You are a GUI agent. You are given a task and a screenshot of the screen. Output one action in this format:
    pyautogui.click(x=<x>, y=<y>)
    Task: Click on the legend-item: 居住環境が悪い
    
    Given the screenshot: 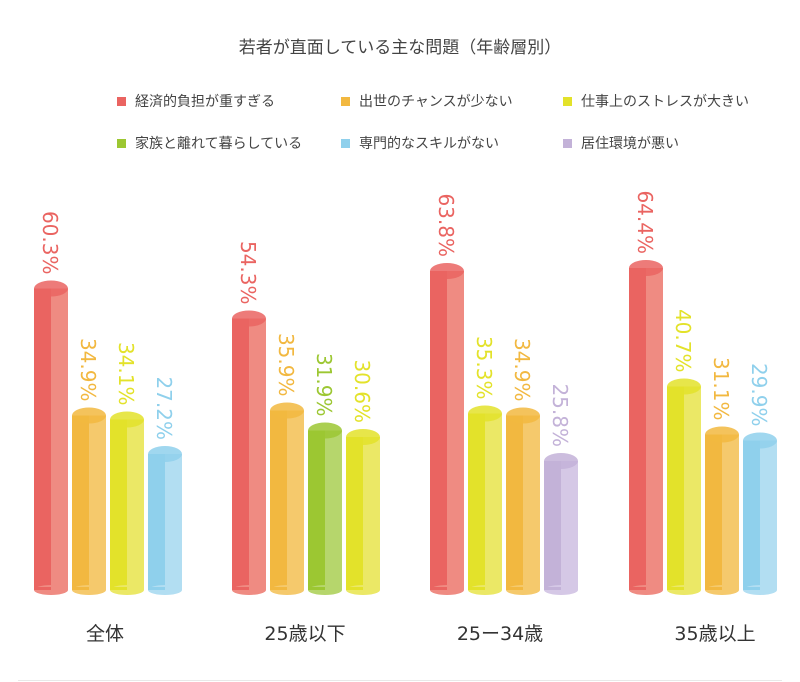 What is the action you would take?
    pyautogui.click(x=621, y=143)
    